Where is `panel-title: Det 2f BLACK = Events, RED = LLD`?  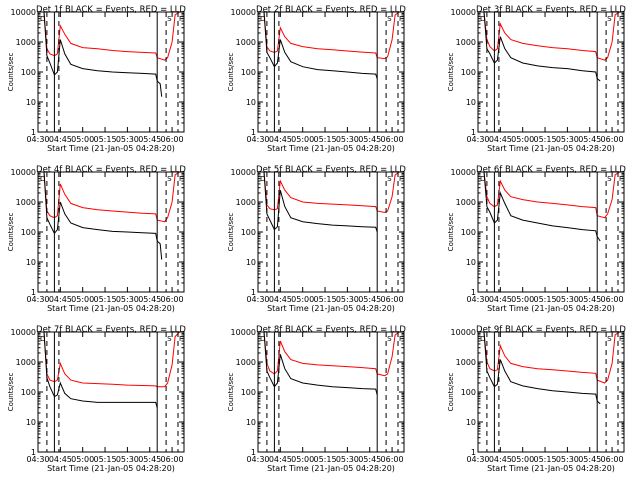
panel-title: Det 2f BLACK = Events, RED = LLD is located at coordinates (331, 10).